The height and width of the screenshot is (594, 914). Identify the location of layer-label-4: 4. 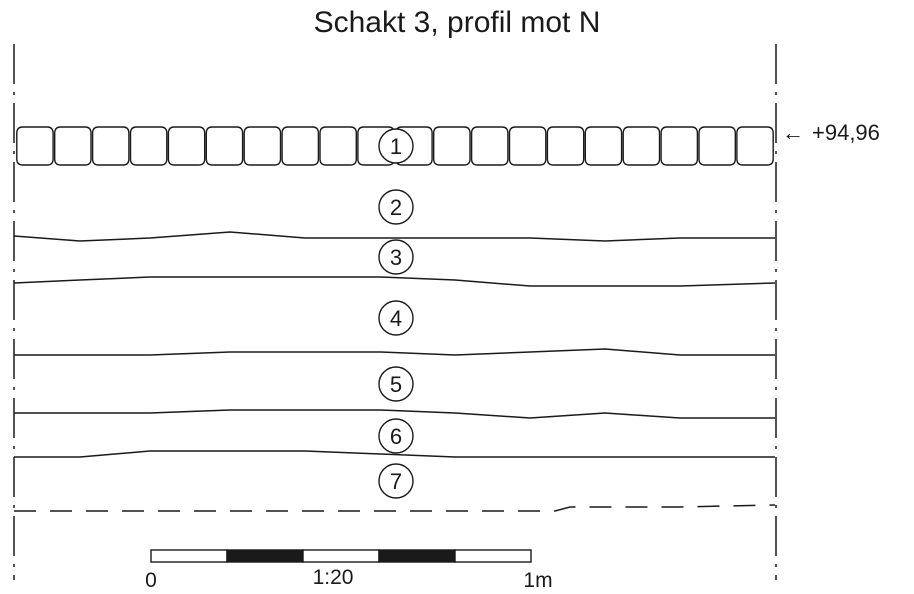
(396, 318).